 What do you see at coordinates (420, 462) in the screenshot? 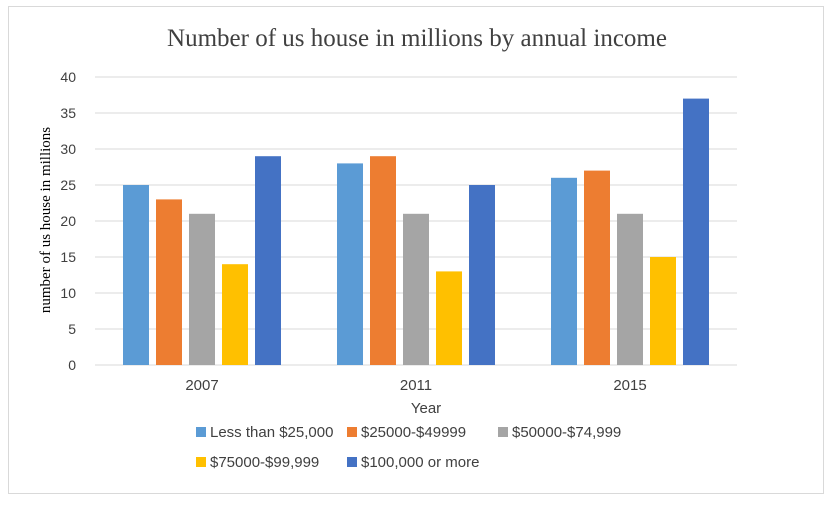
I see `legend-label: $100,000 or more` at bounding box center [420, 462].